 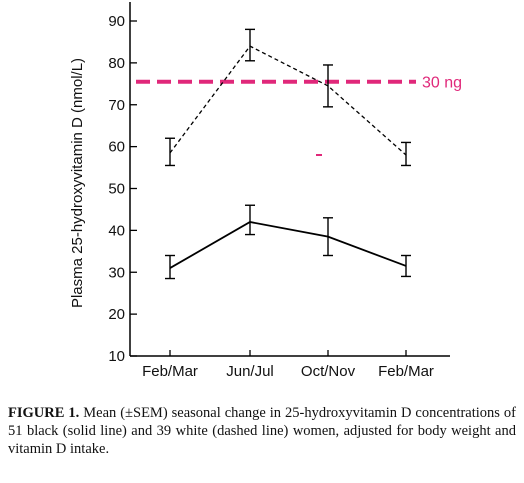 I want to click on stray-mark, so click(x=319, y=155).